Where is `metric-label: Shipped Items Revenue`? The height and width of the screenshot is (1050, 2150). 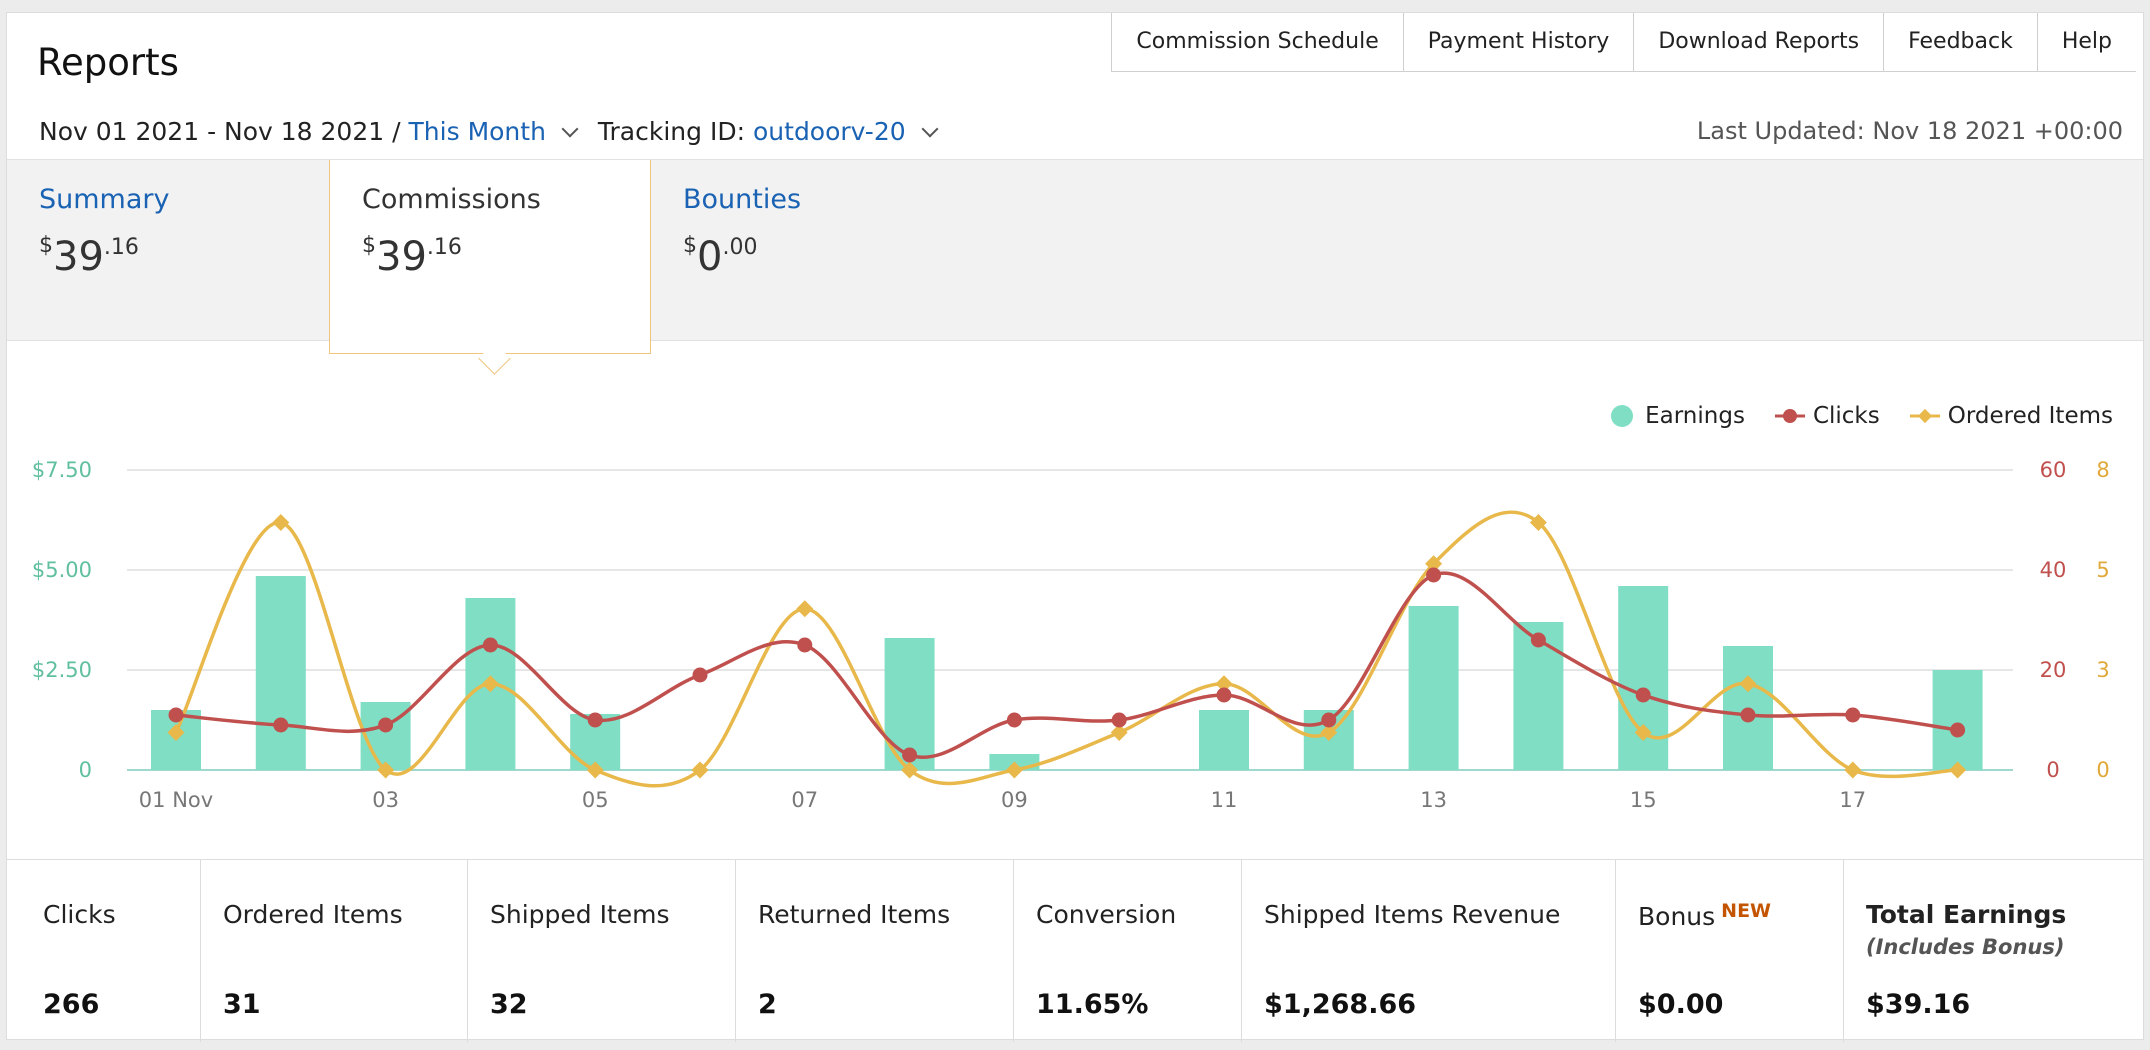
metric-label: Shipped Items Revenue is located at coordinates (1412, 914).